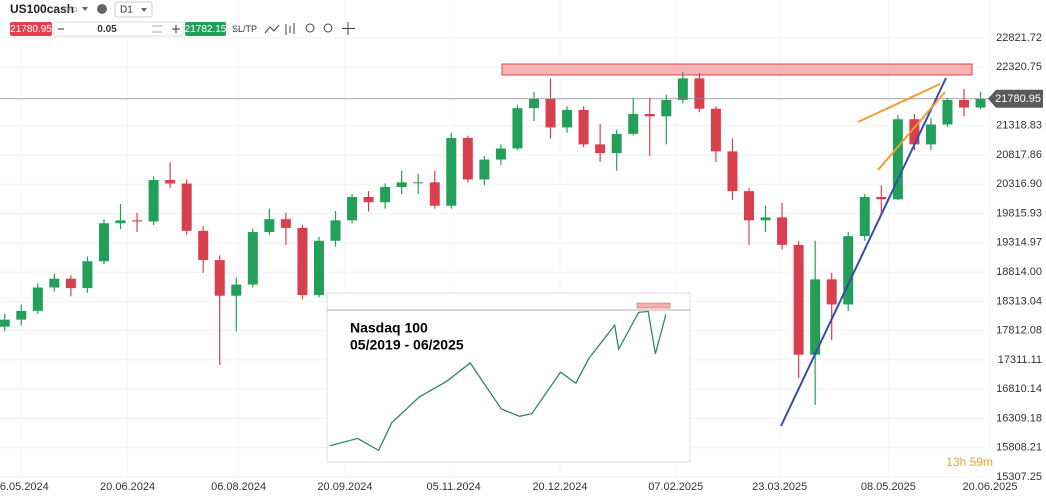 Image resolution: width=1046 pixels, height=497 pixels. I want to click on buy-button, so click(205, 29).